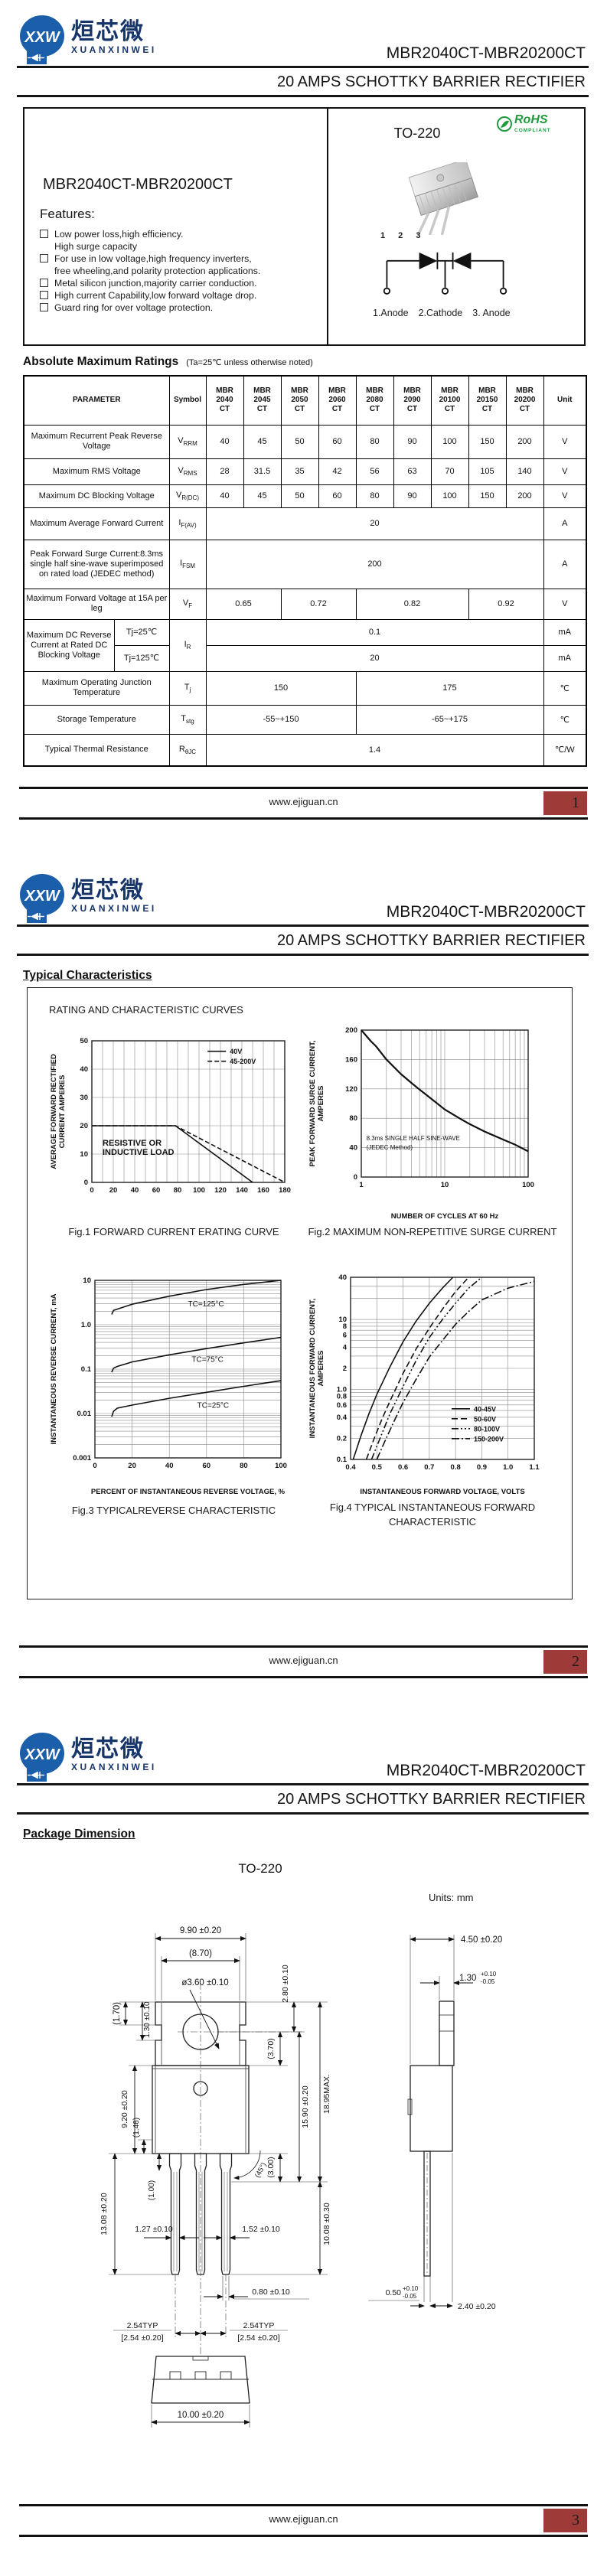 The image size is (607, 2576). Describe the element at coordinates (342, 1438) in the screenshot. I see `svg-text: 0.2` at that location.